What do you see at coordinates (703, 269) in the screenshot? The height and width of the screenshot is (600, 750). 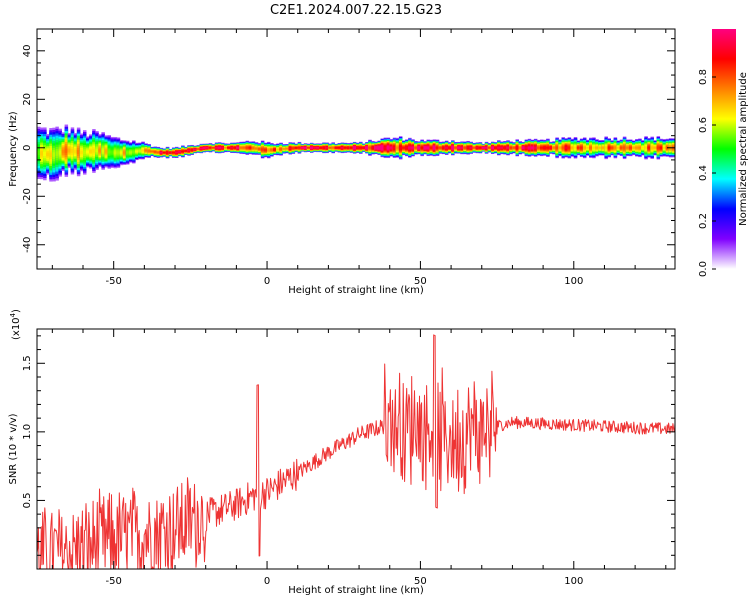 I see `colorbar-tick-label: 0.0` at bounding box center [703, 269].